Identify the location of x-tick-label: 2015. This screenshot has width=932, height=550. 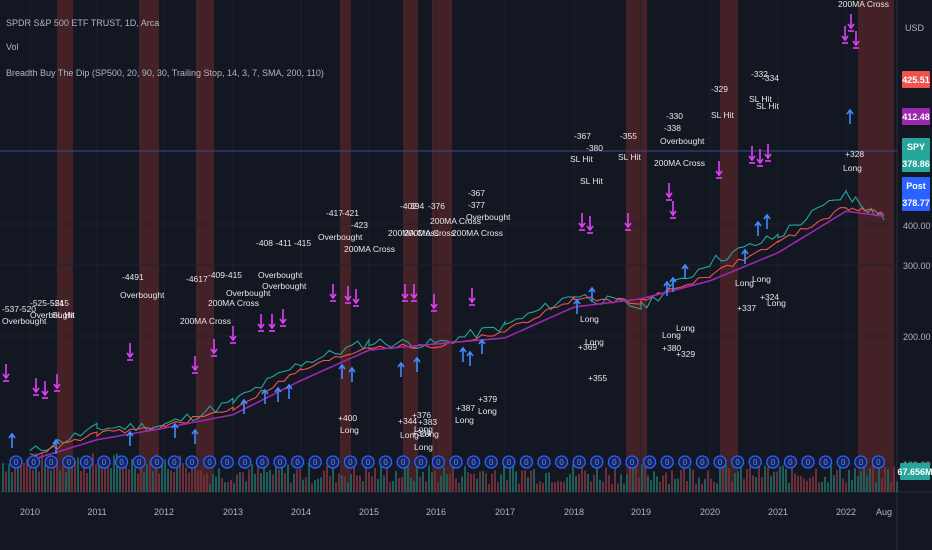
(369, 512).